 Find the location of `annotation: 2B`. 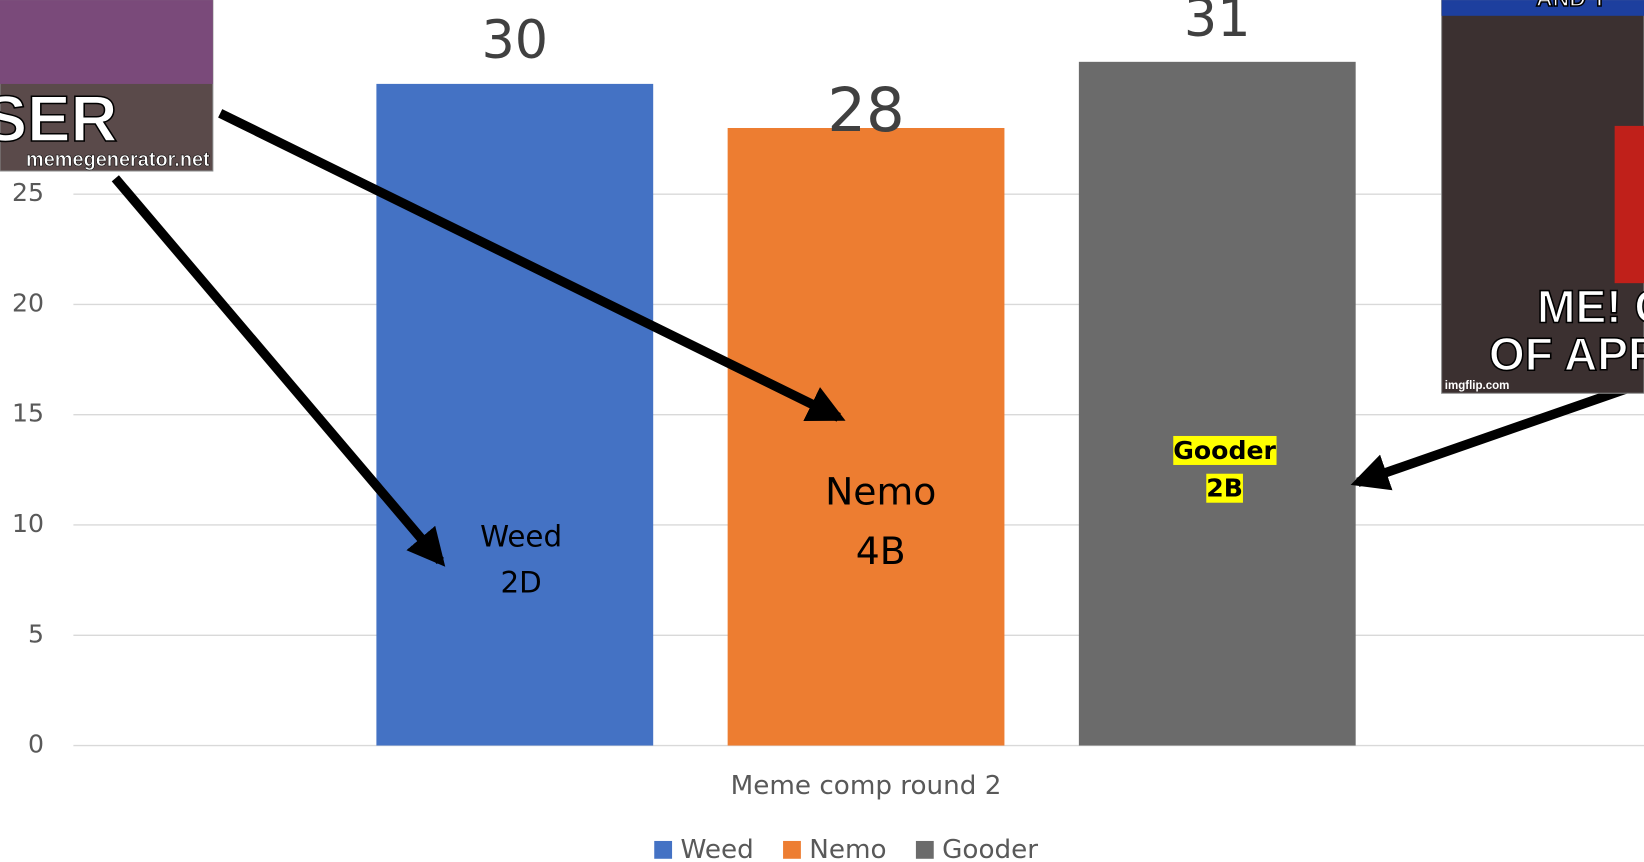

annotation: 2B is located at coordinates (1224, 488).